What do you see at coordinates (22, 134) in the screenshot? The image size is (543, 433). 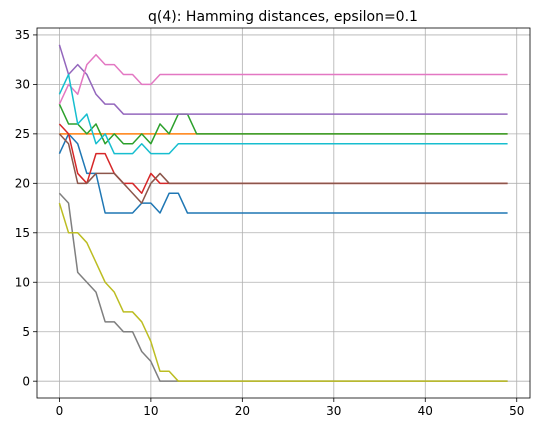 I see `y-tick-label: 25` at bounding box center [22, 134].